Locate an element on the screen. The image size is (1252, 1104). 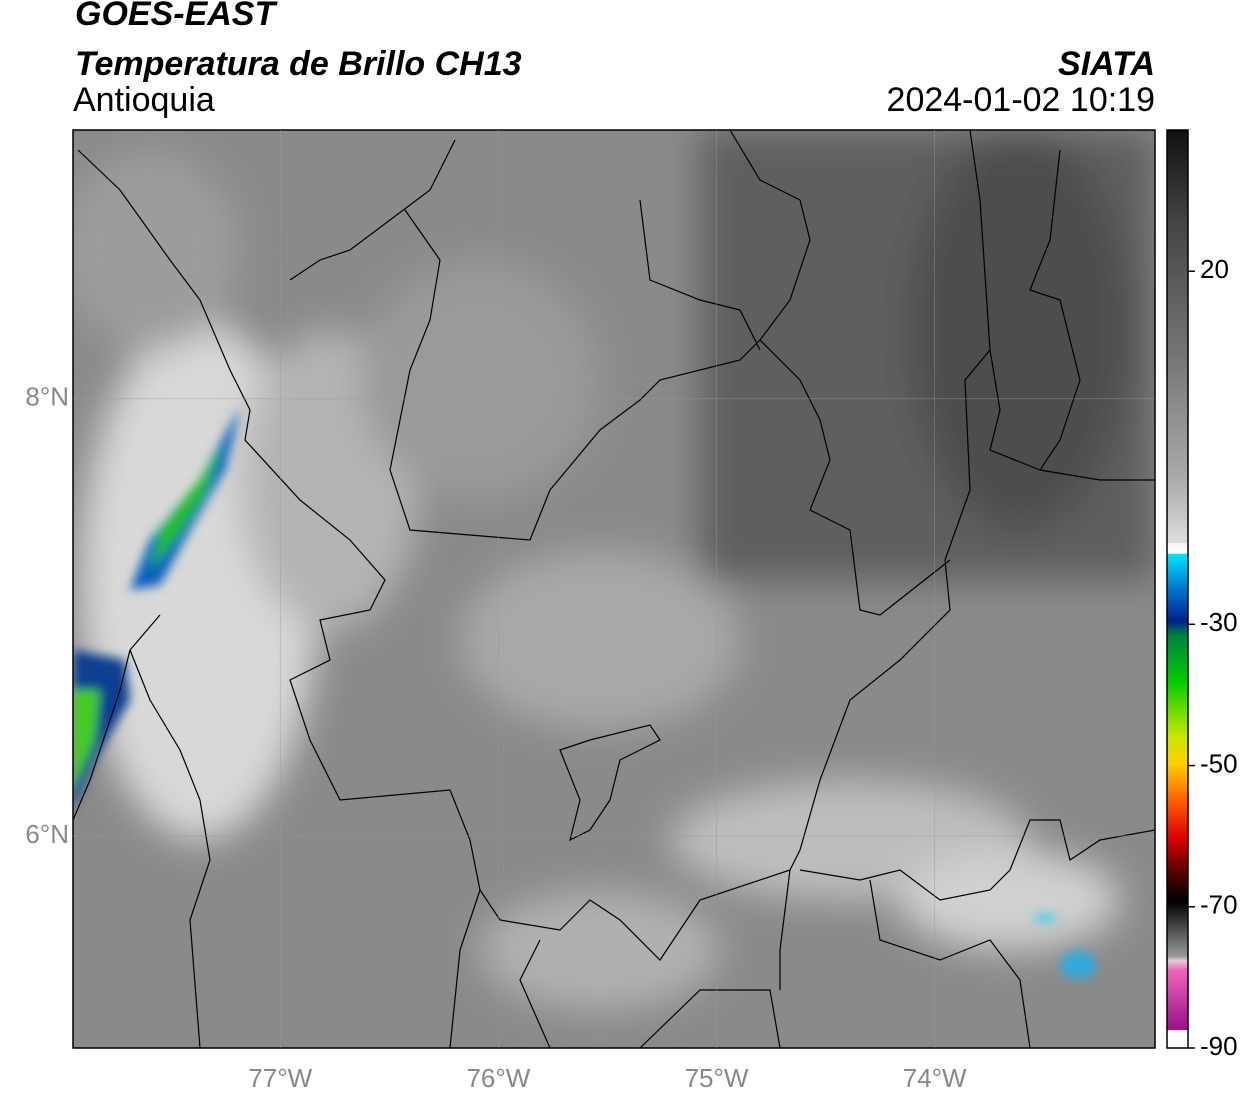
subtitle: Temperatura de Brillo CH13 is located at coordinates (298, 64).